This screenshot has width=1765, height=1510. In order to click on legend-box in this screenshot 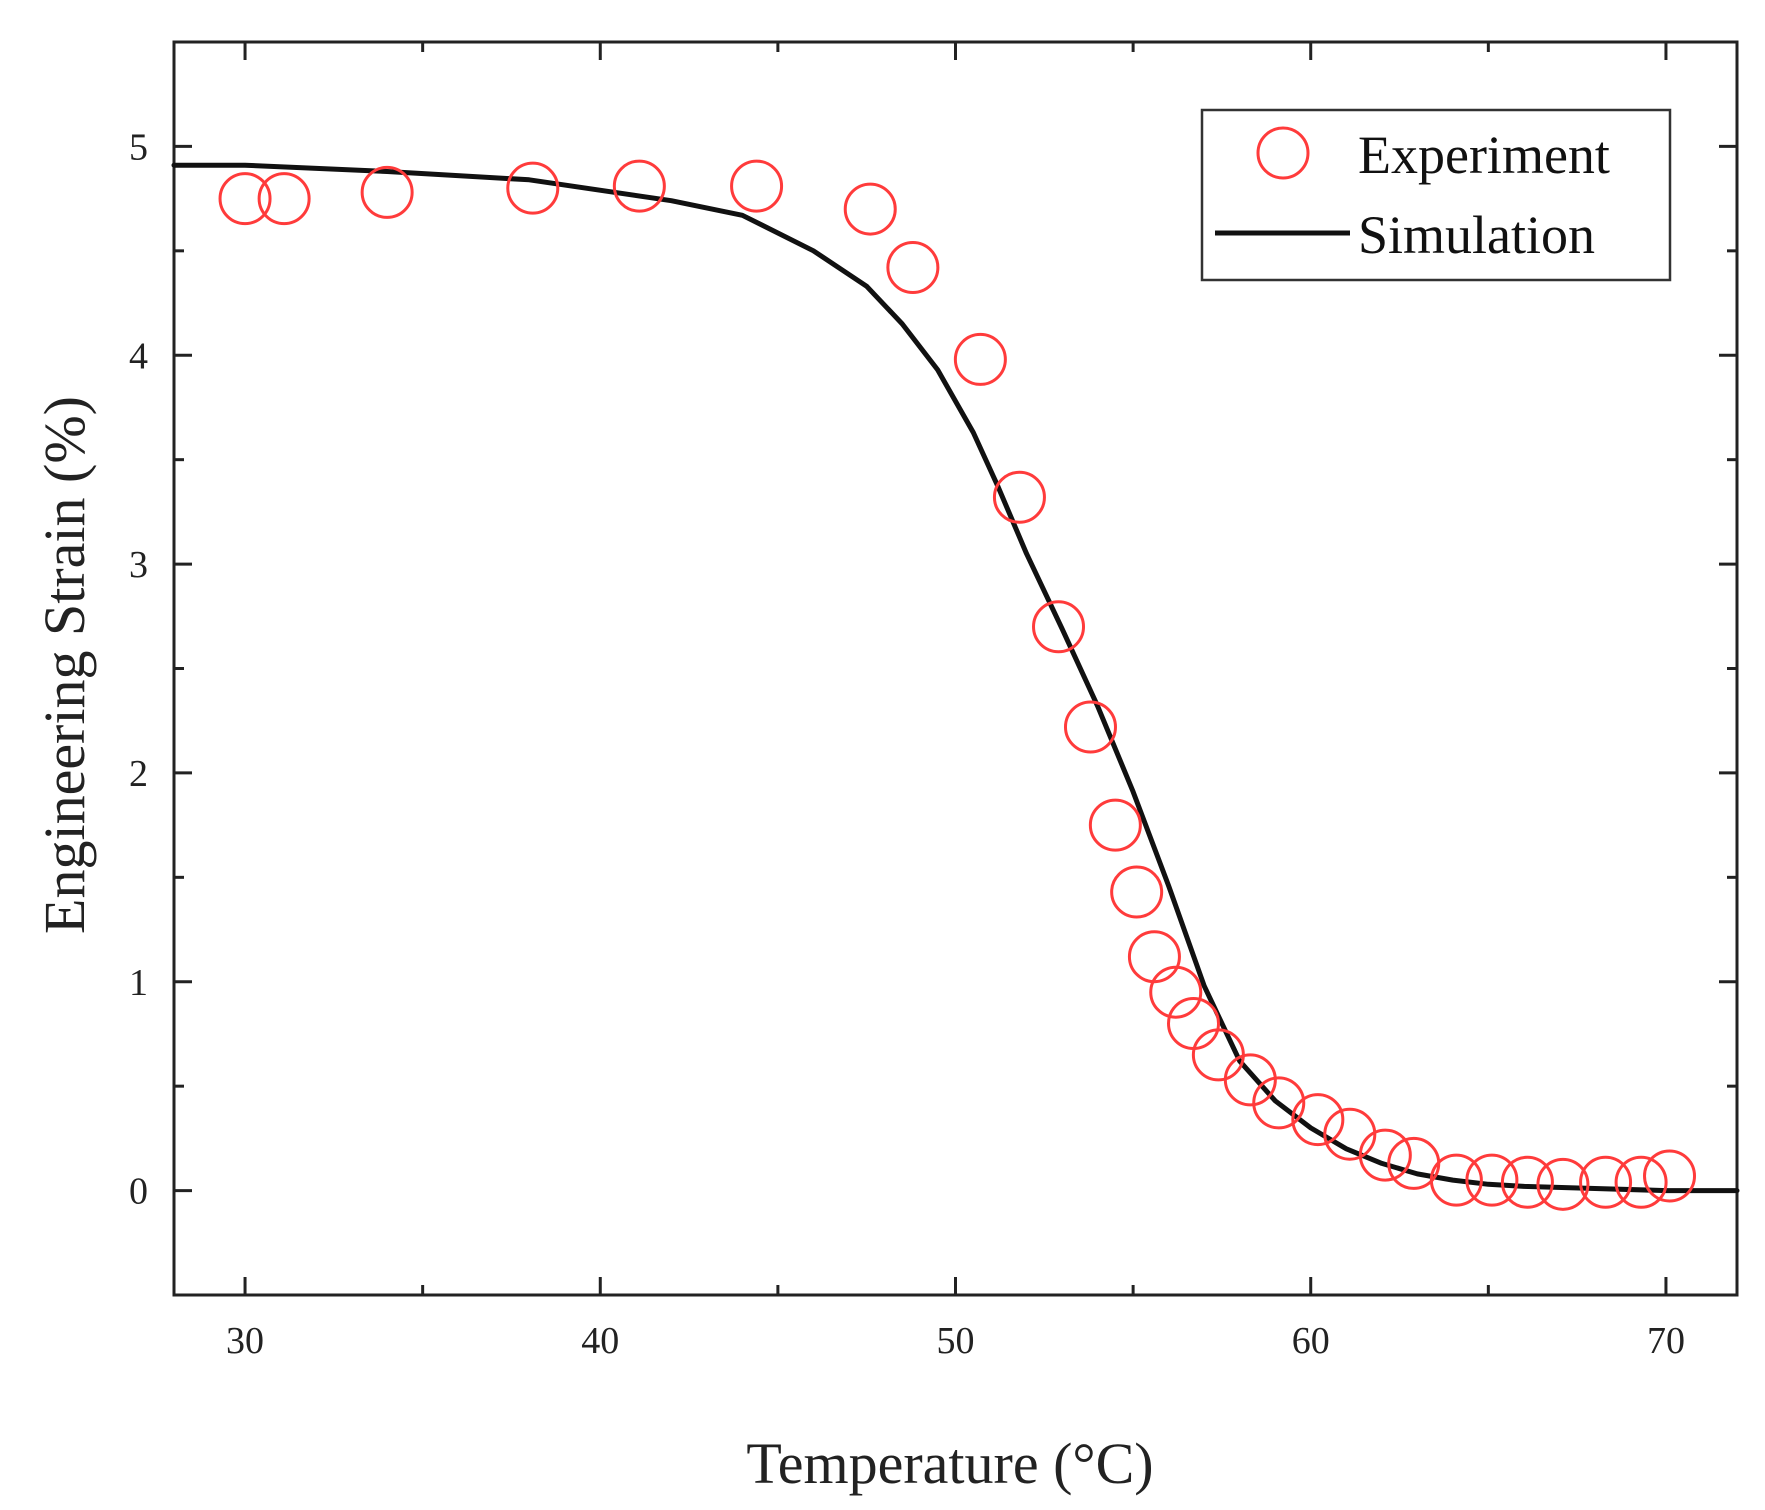, I will do `click(1436, 195)`.